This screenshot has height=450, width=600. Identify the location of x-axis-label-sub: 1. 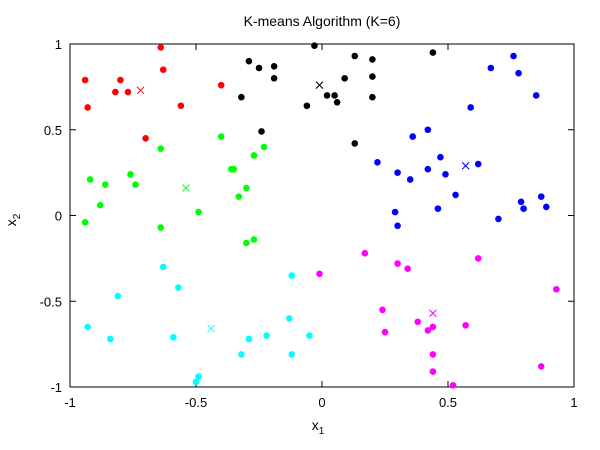
(322, 431).